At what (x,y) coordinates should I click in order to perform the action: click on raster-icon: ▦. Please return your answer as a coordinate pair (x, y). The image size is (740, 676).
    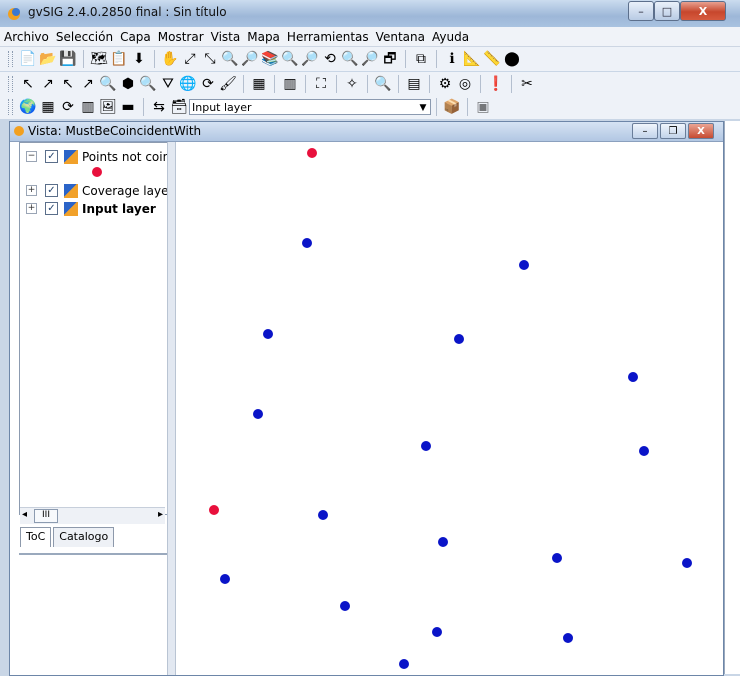
    Looking at the image, I should click on (48, 107).